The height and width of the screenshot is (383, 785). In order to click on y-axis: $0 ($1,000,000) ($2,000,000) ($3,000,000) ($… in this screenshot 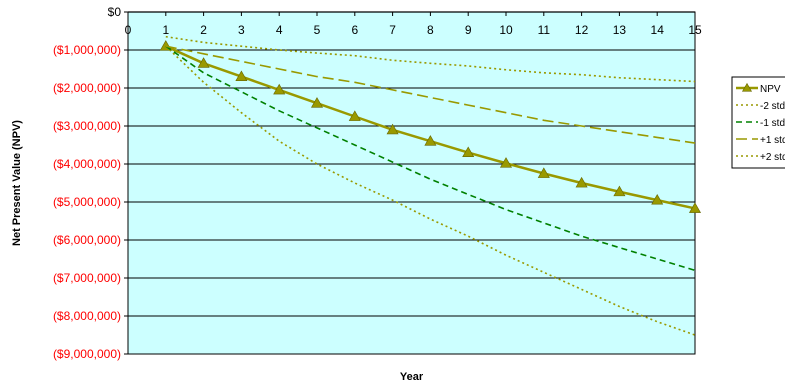, I will do `click(90, 183)`.